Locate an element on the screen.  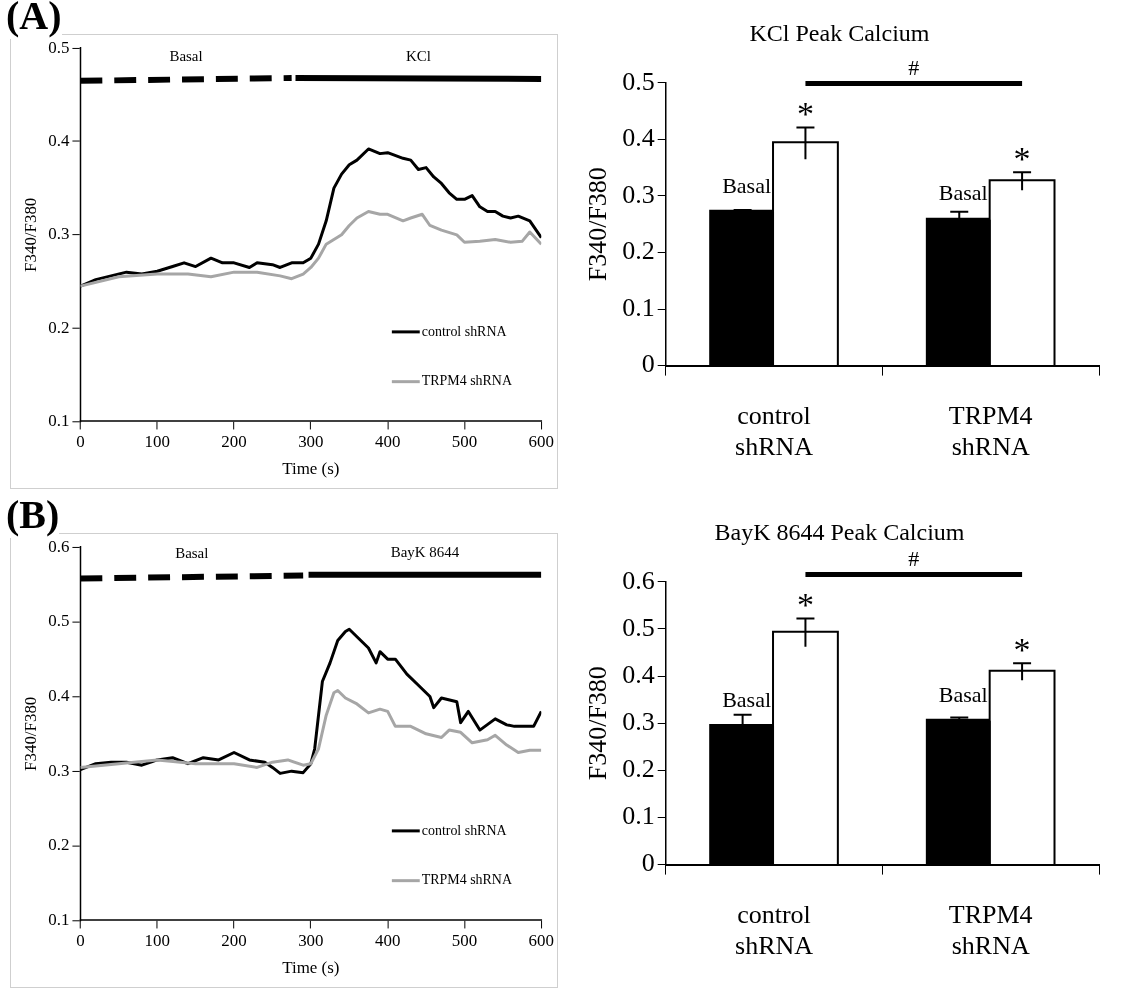
text: (B) is located at coordinates (33, 514).